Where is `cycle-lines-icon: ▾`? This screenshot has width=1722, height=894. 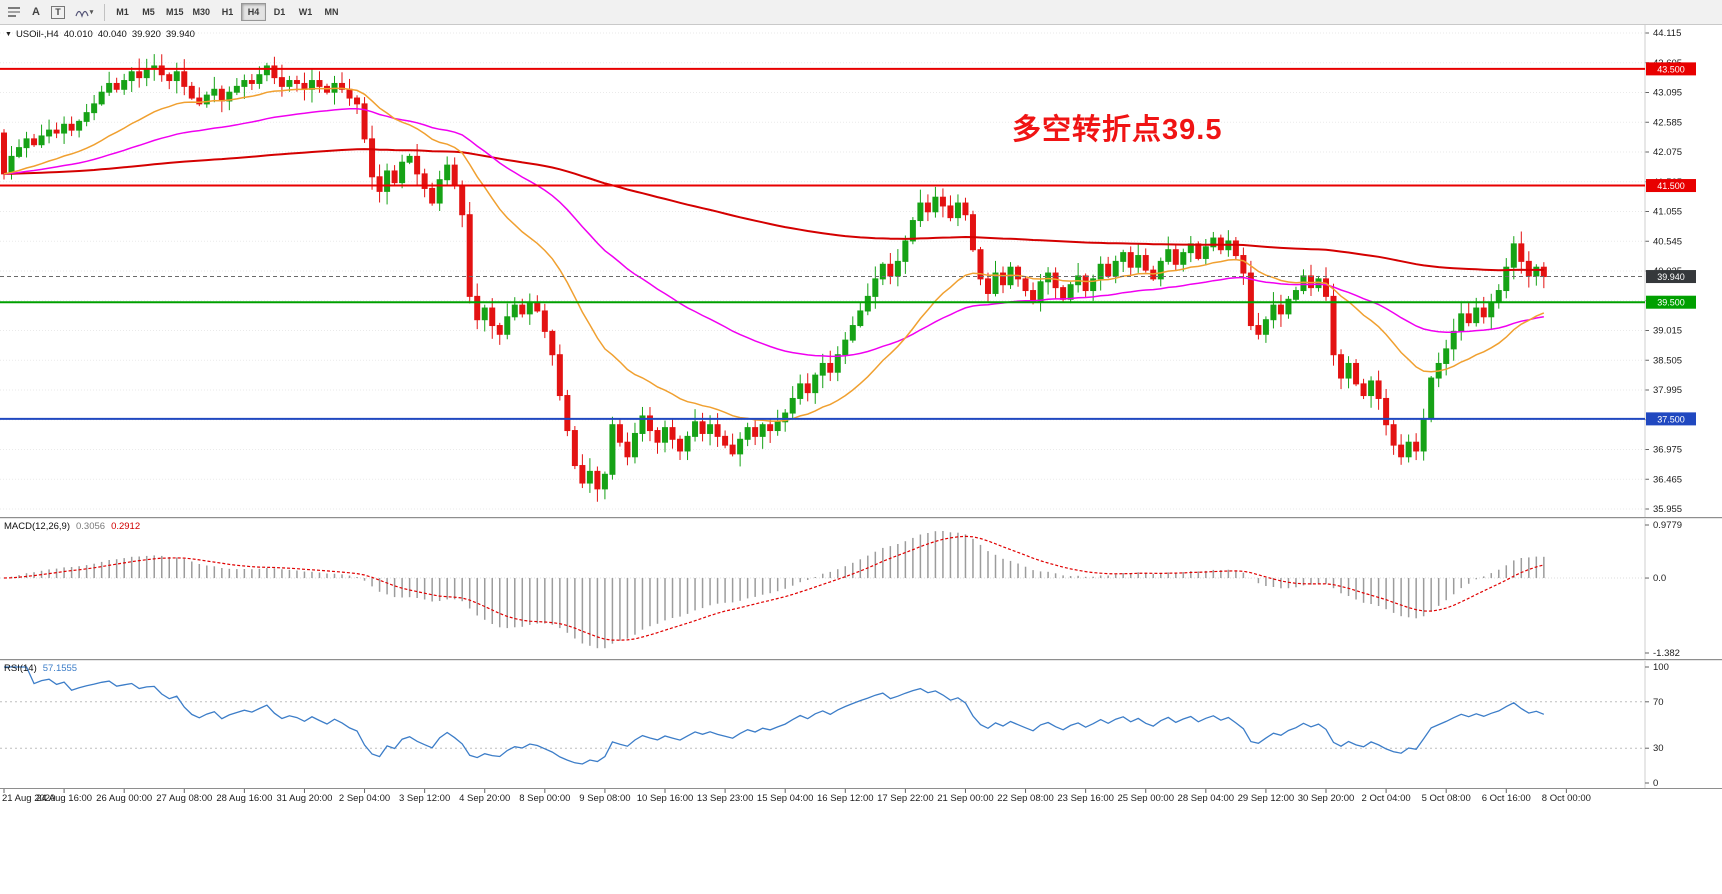
cycle-lines-icon: ▾ is located at coordinates (84, 12).